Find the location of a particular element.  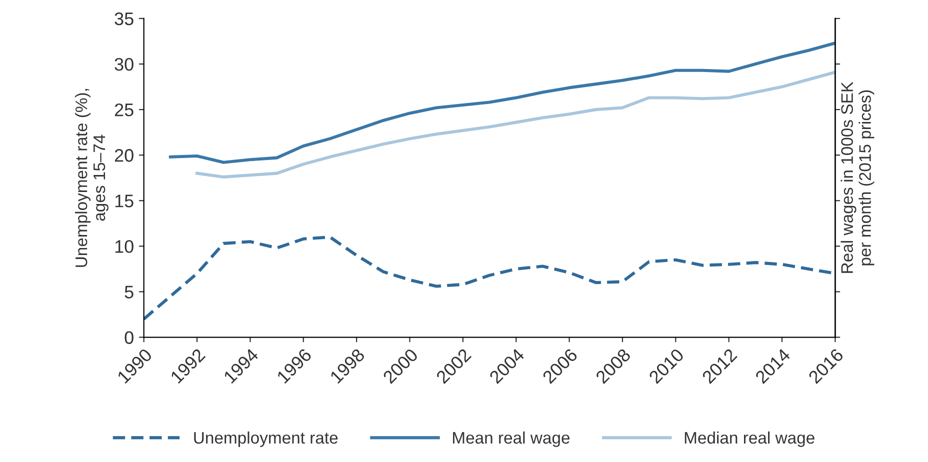

y-tick-label: 30 is located at coordinates (124, 64).